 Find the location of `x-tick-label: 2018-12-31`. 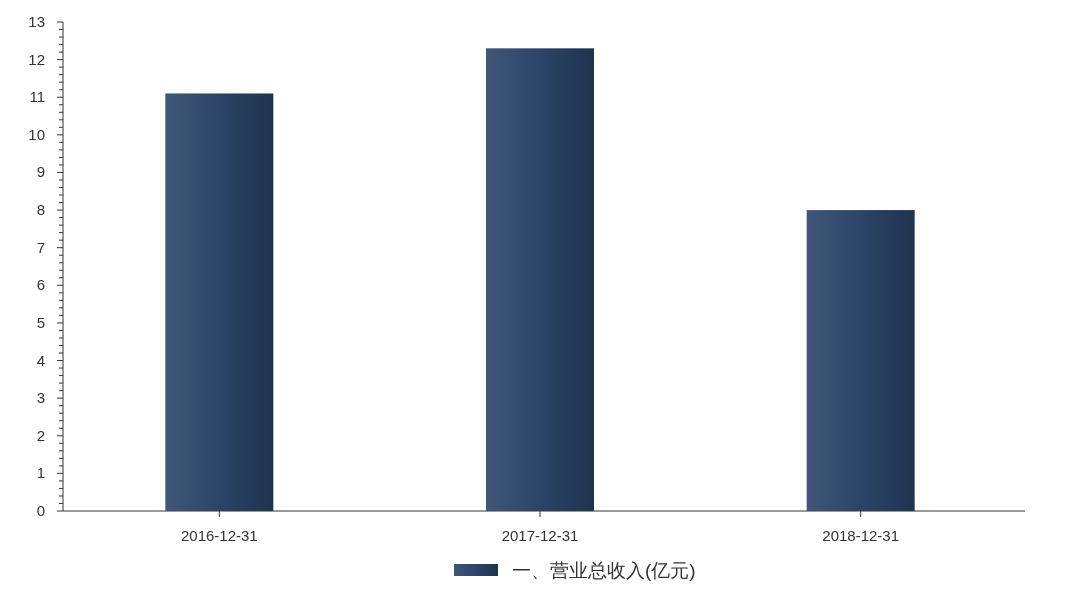

x-tick-label: 2018-12-31 is located at coordinates (861, 535).